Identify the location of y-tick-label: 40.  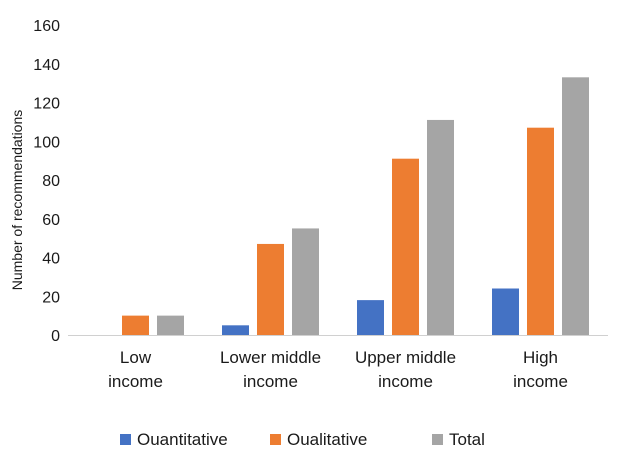
(51, 259).